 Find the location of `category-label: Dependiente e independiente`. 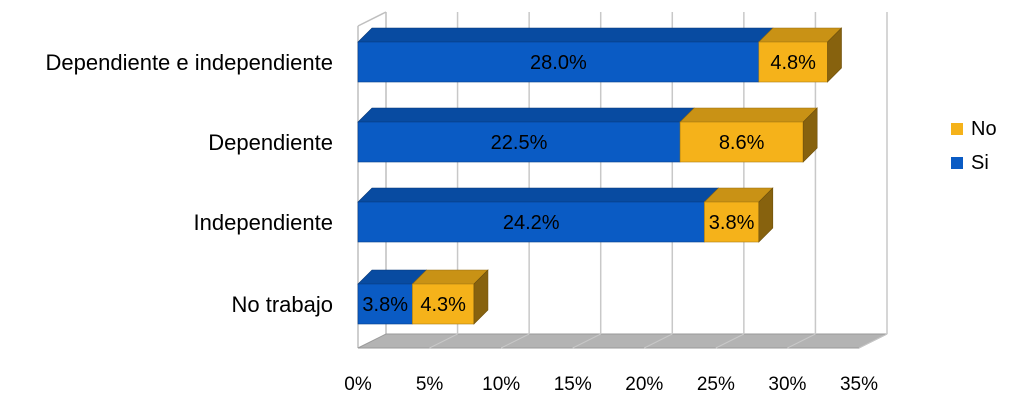

category-label: Dependiente e independiente is located at coordinates (189, 62).